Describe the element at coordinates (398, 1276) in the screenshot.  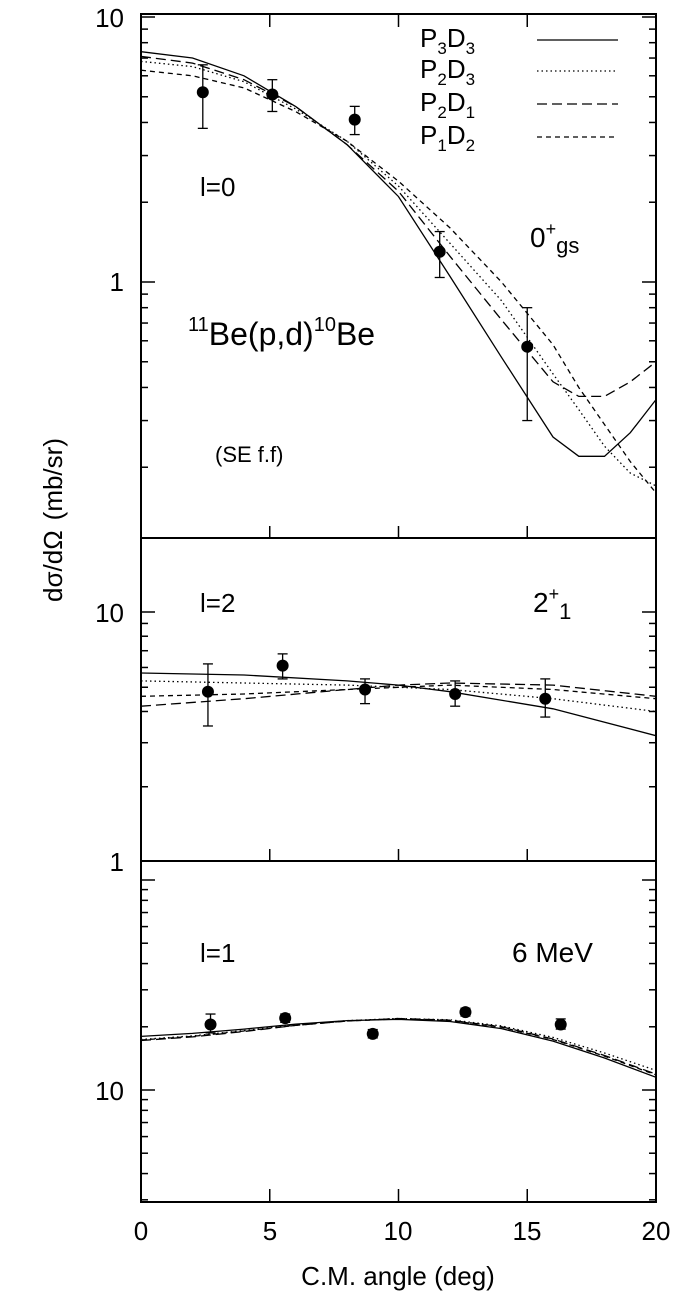
I see `x-axis-label: C.M. angle (deg)` at that location.